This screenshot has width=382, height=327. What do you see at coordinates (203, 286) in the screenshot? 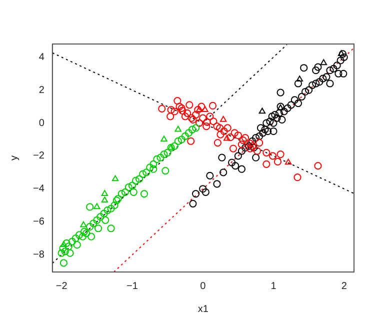
I see `x-tick-label: 0` at bounding box center [203, 286].